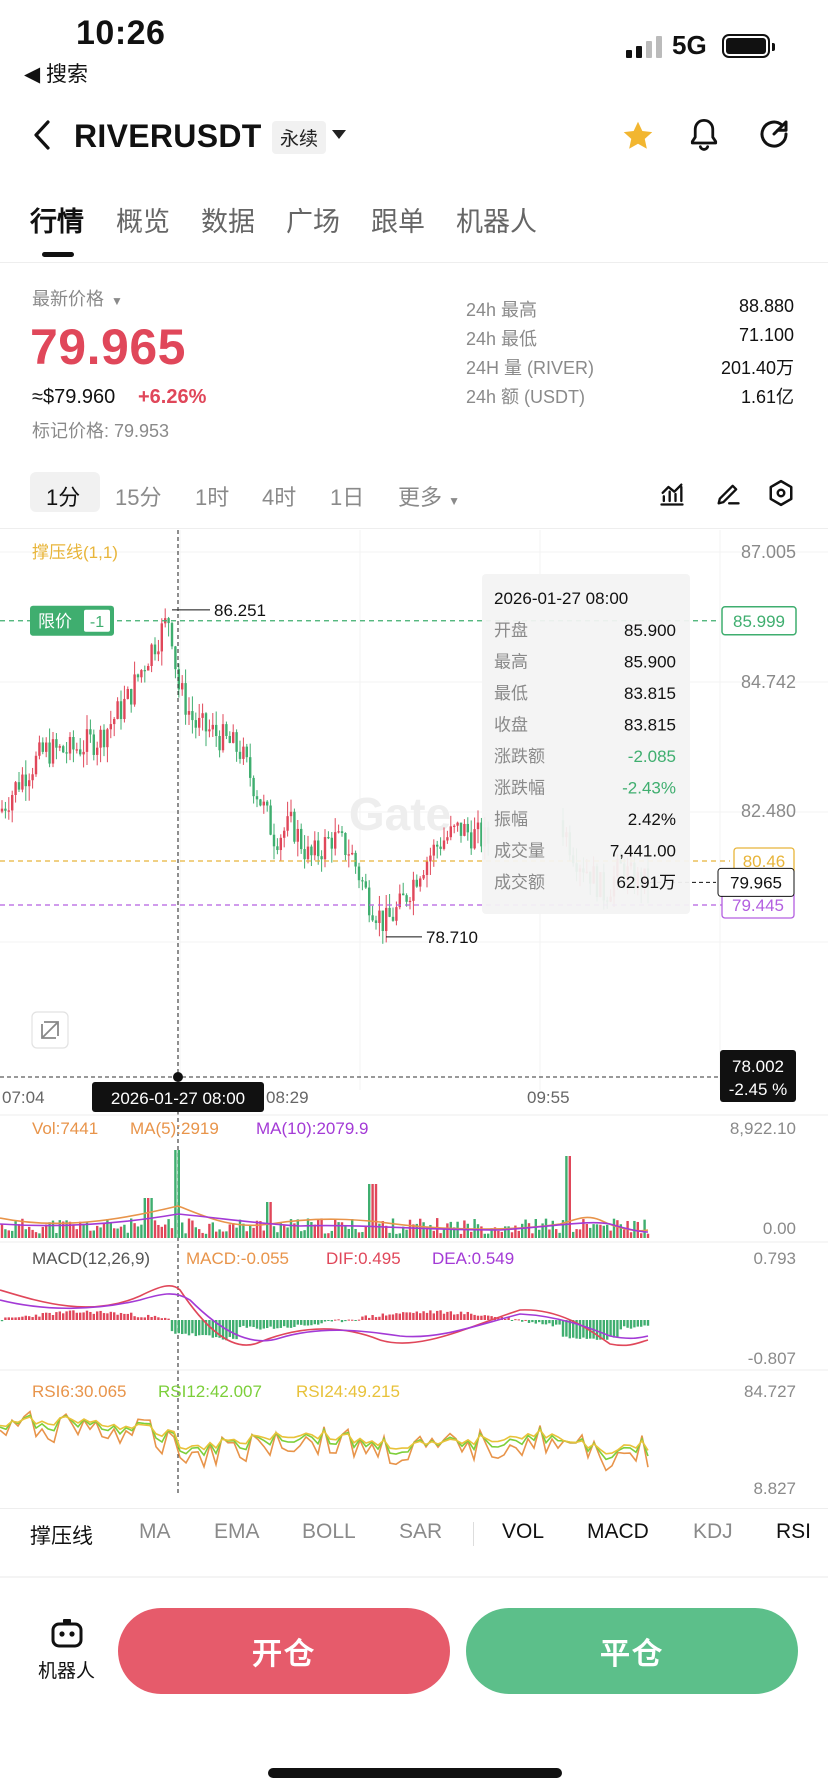 The image size is (828, 1792). What do you see at coordinates (728, 494) in the screenshot?
I see `draw-pen-icon` at bounding box center [728, 494].